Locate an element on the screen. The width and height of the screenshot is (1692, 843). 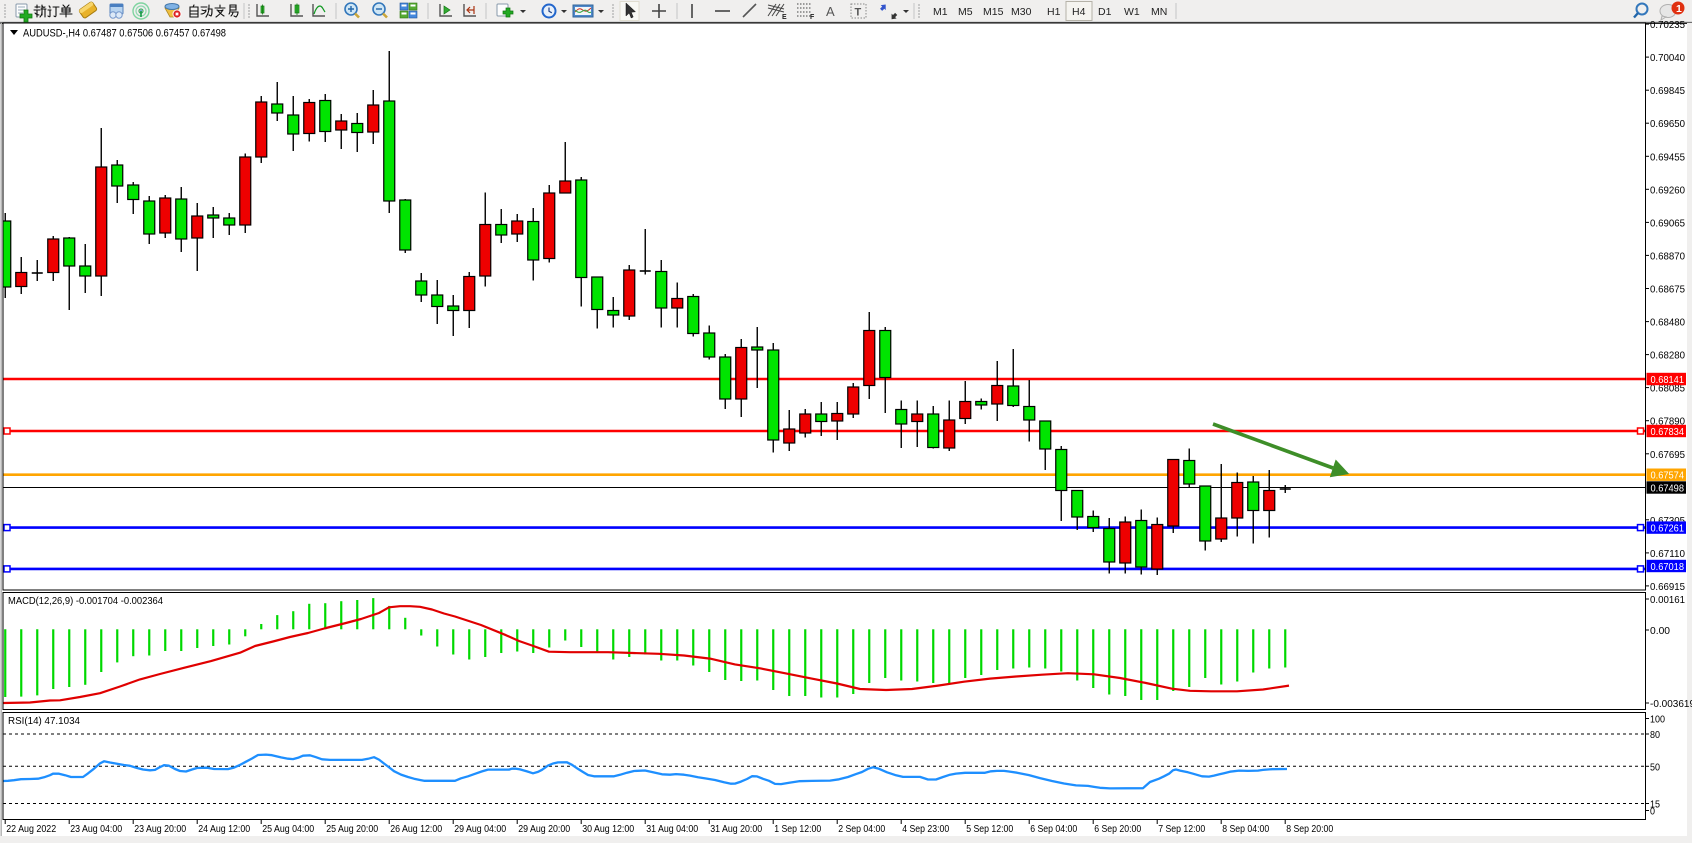
svg-text: 0.68085 is located at coordinates (1667, 389).